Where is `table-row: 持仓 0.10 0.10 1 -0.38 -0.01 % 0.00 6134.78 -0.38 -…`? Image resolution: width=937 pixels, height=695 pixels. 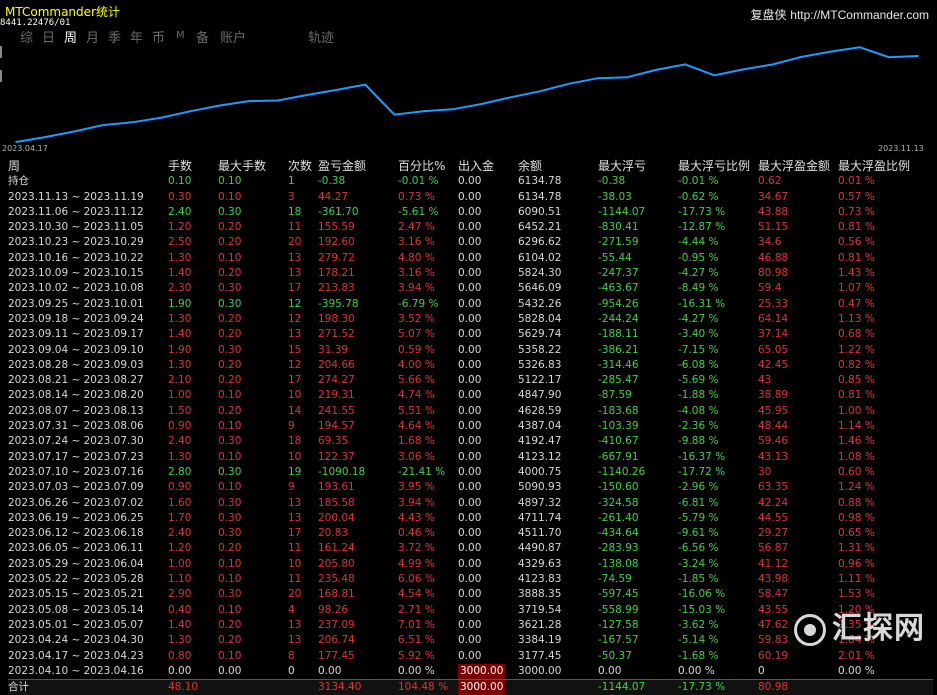 table-row: 持仓 0.10 0.10 1 -0.38 -0.01 % 0.00 6134.78 -0.38 -… is located at coordinates (470, 181).